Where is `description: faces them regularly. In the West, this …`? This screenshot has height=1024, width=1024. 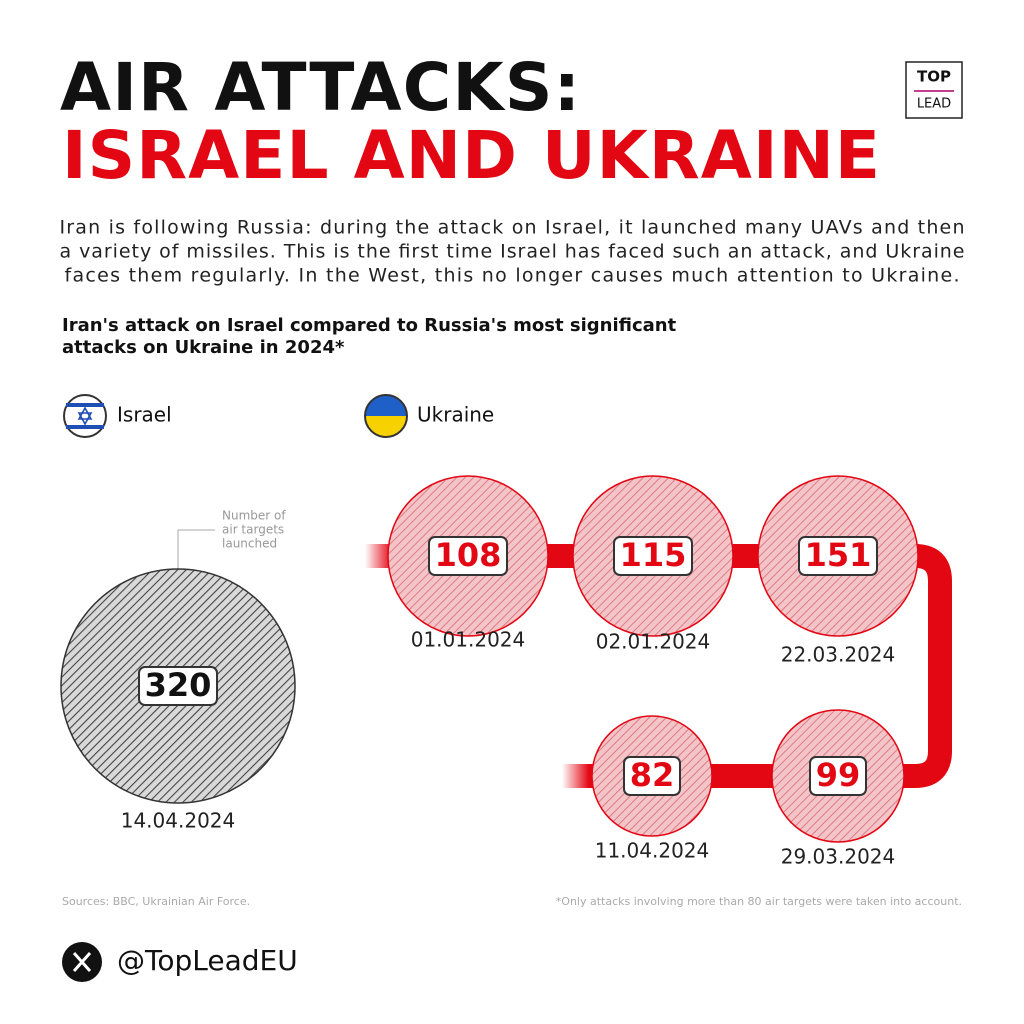 description: faces them regularly. In the West, this … is located at coordinates (512, 276).